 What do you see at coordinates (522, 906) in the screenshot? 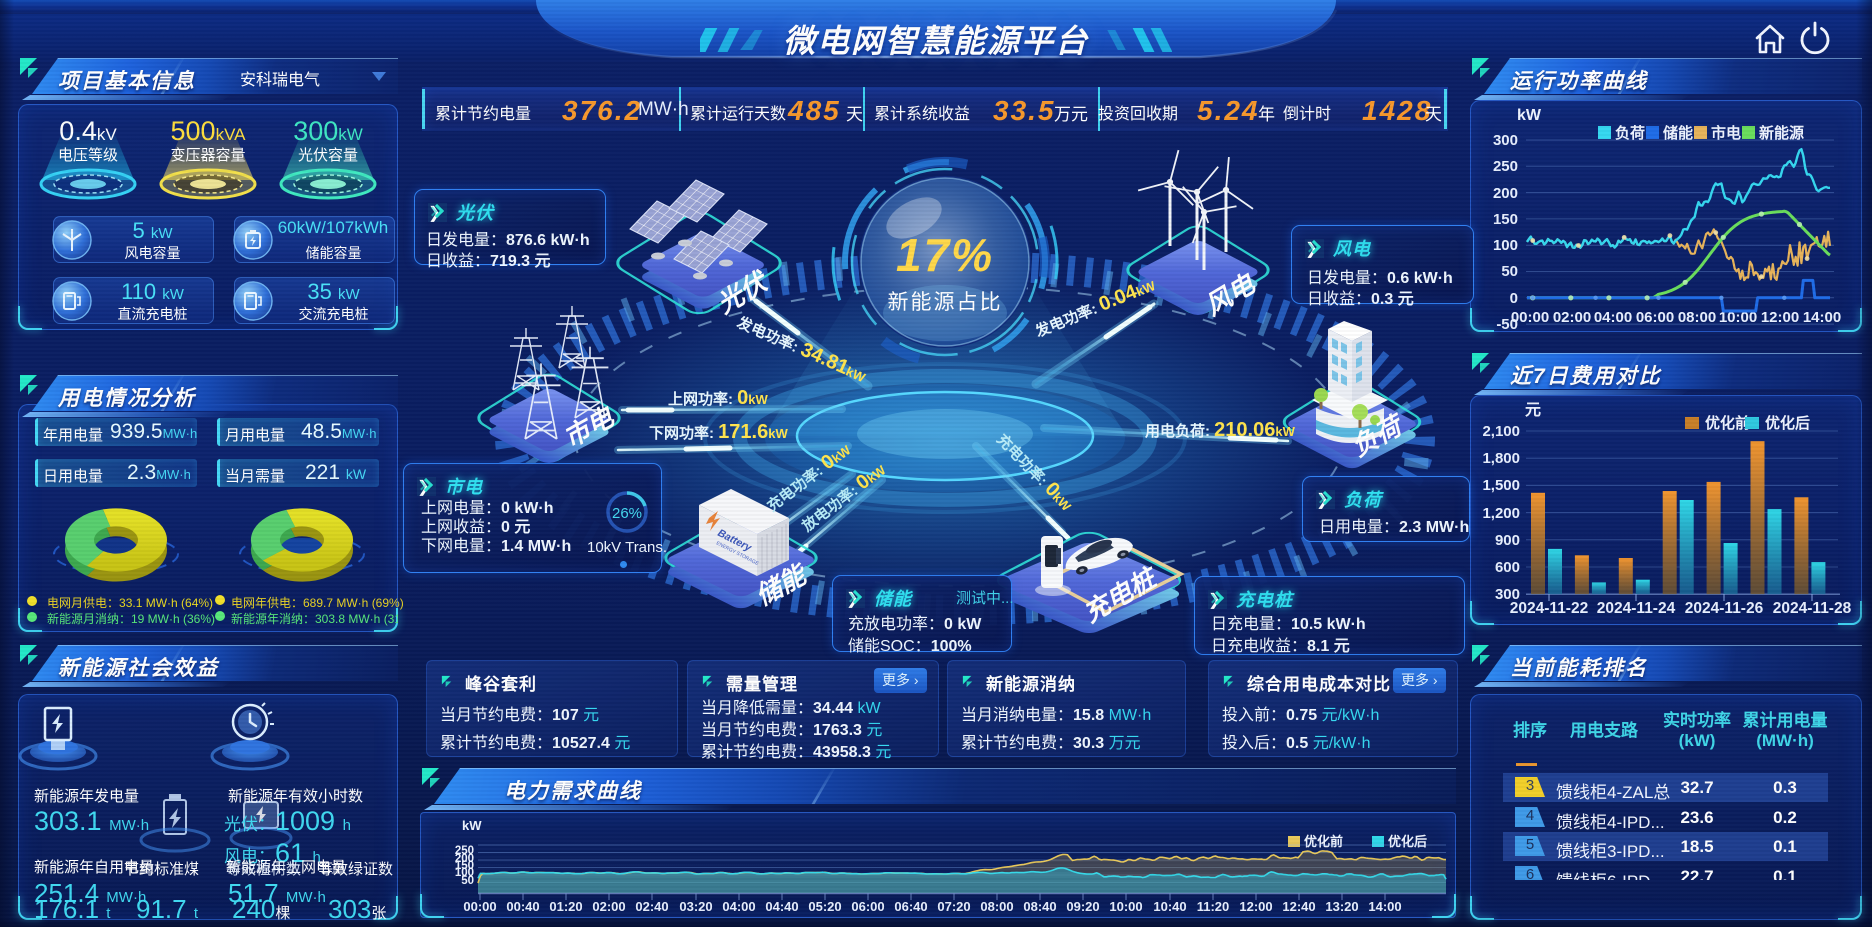
I see `svg-text: 00:40` at bounding box center [522, 906].